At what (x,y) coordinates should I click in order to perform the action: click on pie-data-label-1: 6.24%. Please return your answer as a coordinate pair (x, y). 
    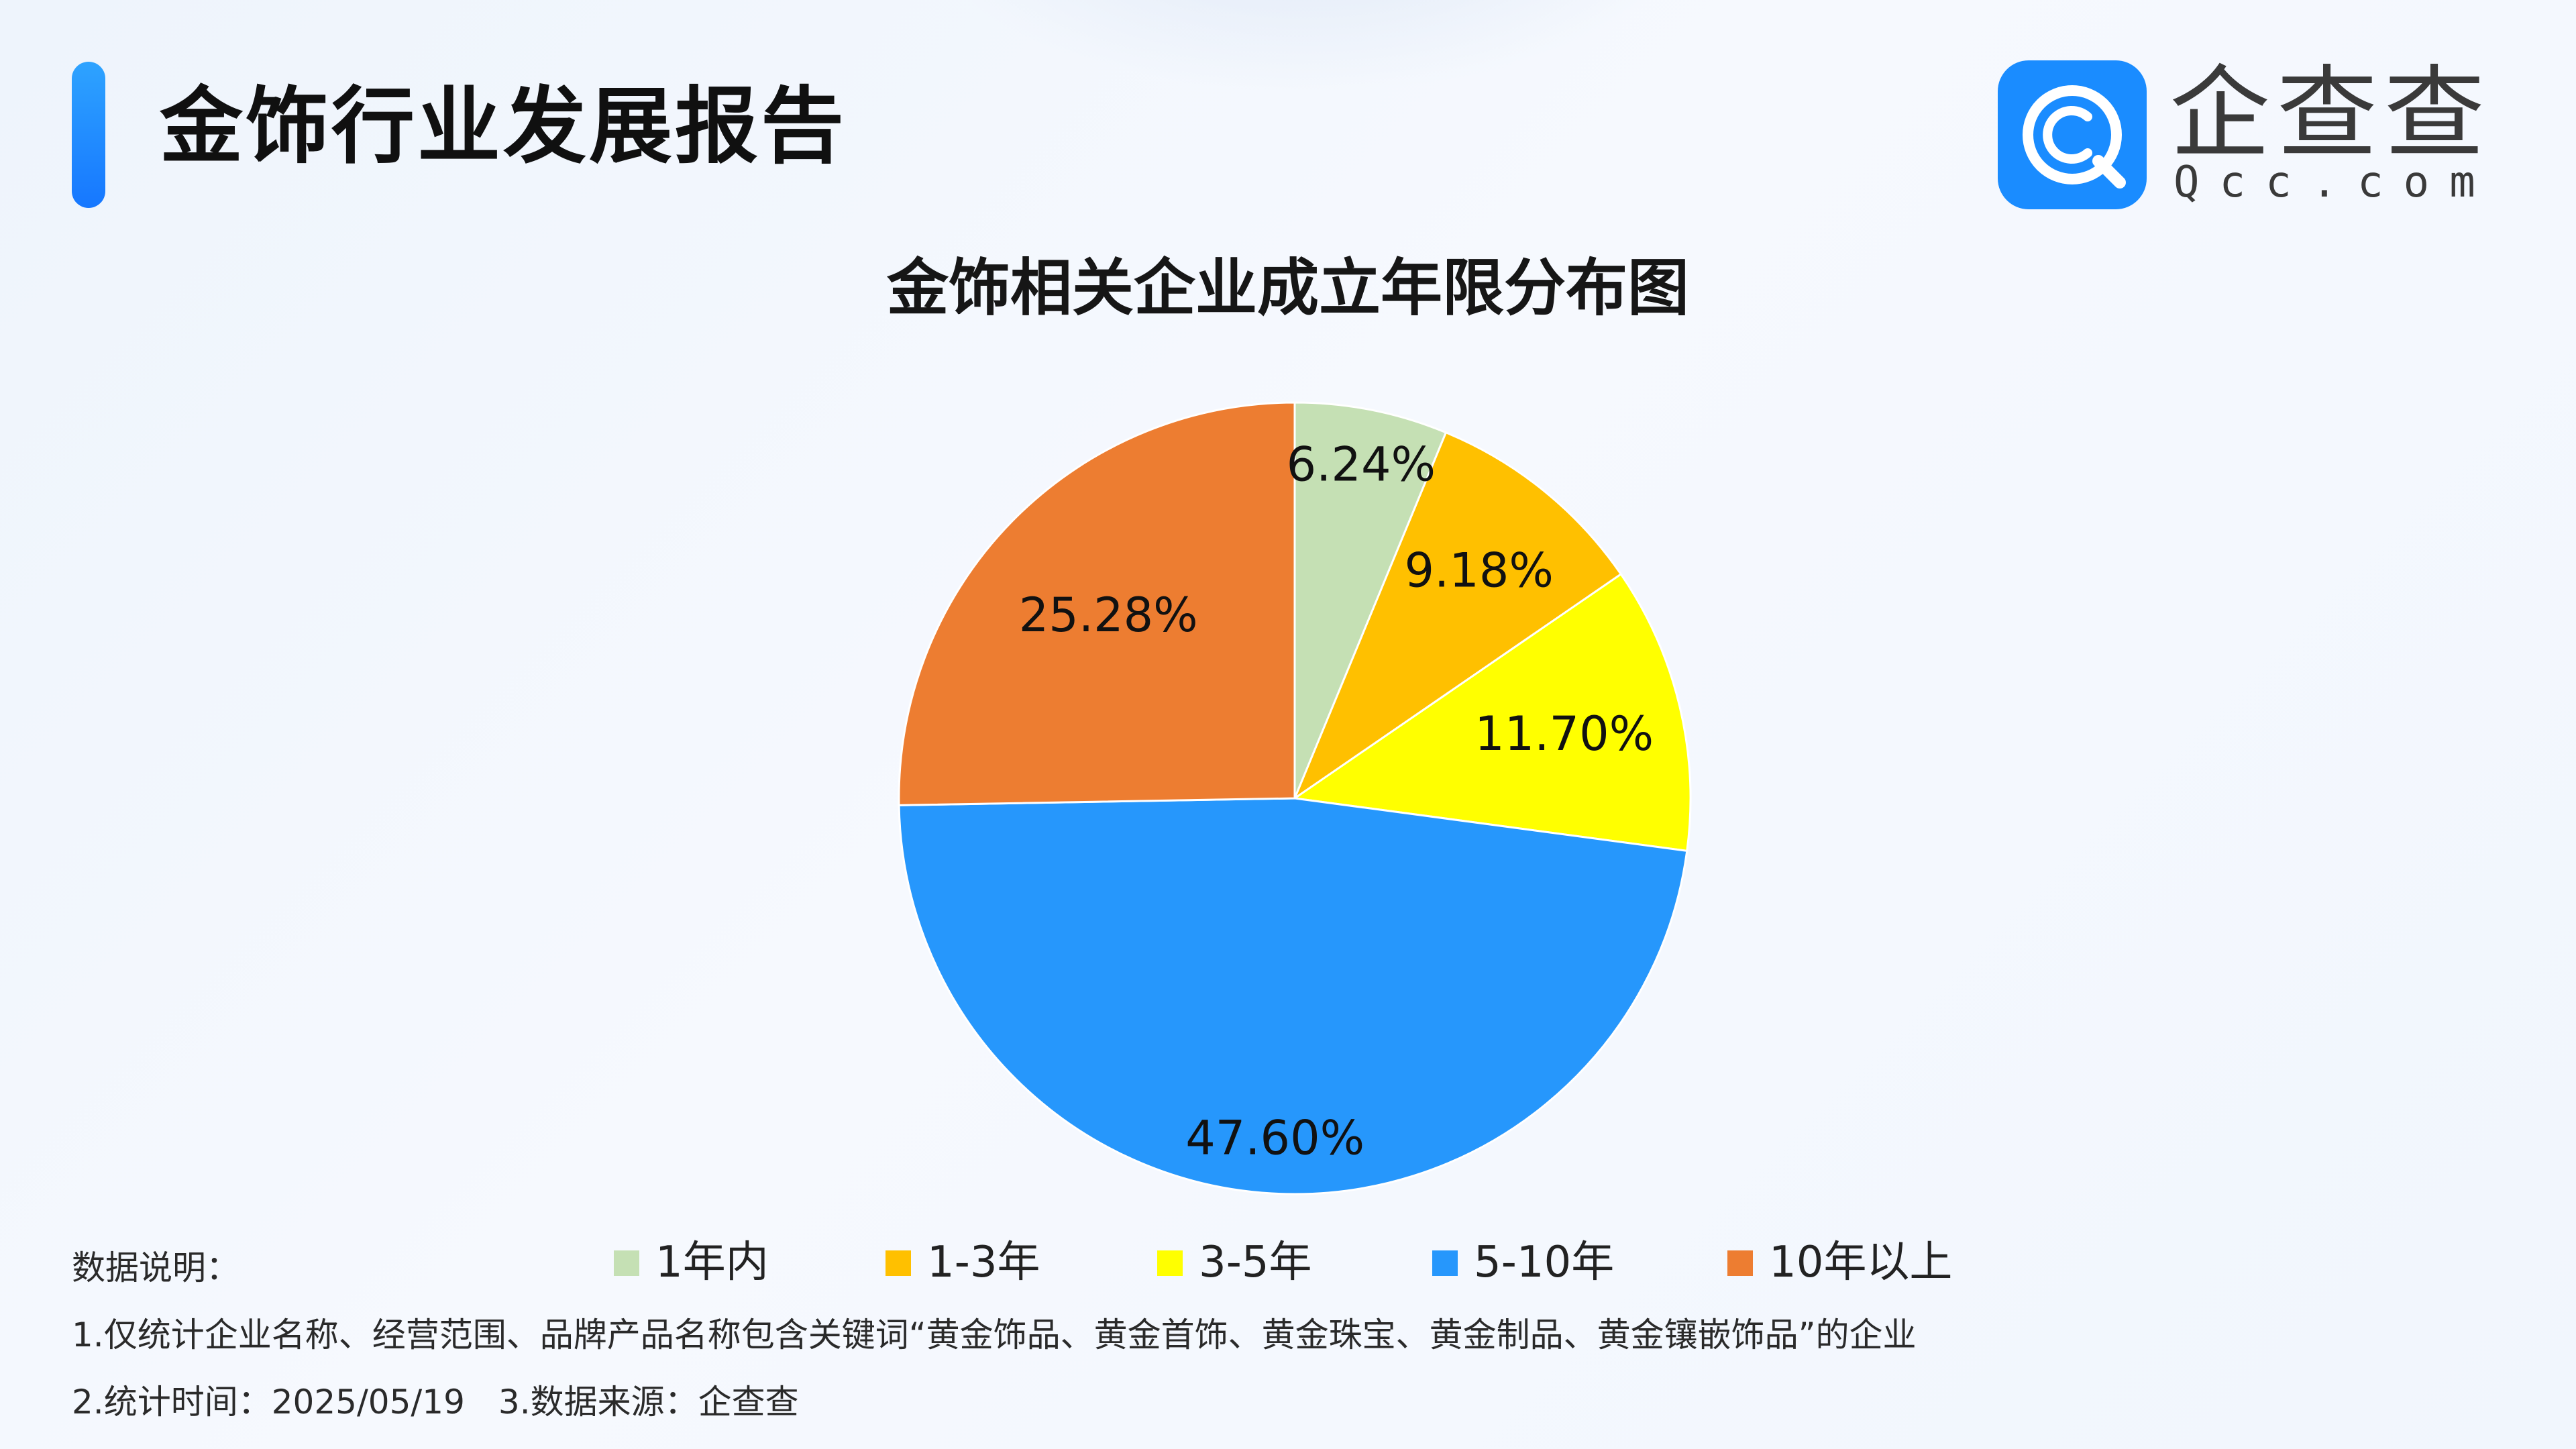
    Looking at the image, I should click on (1361, 464).